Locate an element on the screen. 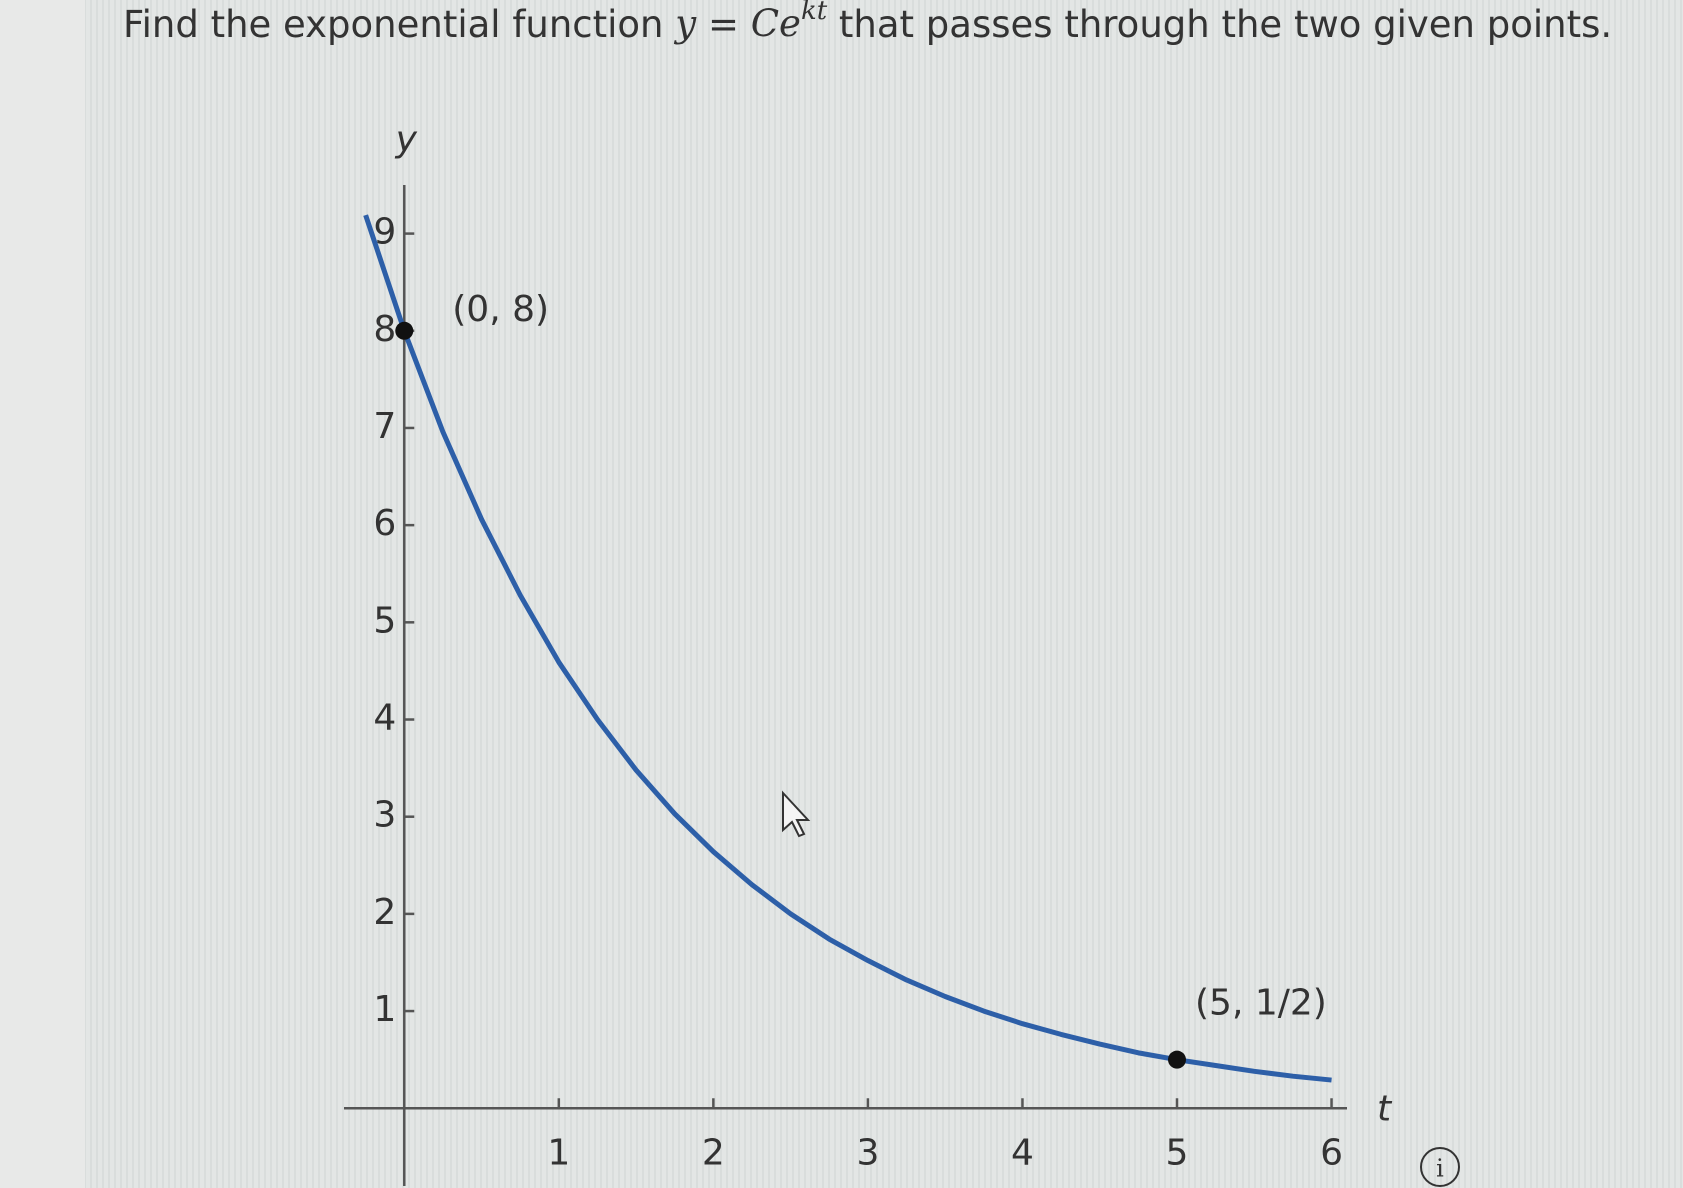 The image size is (1683, 1188). y-tick-label: 1 is located at coordinates (384, 1009).